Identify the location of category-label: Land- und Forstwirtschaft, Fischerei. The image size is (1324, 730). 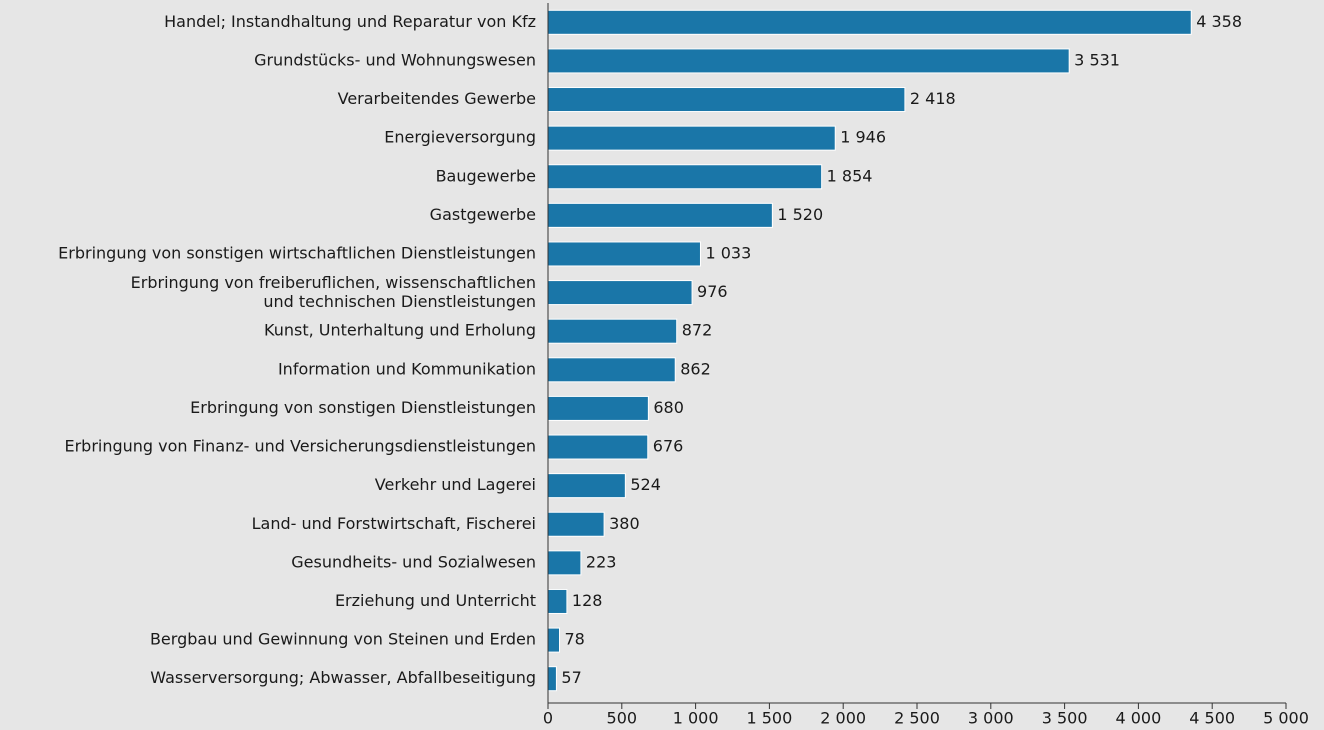
(394, 523).